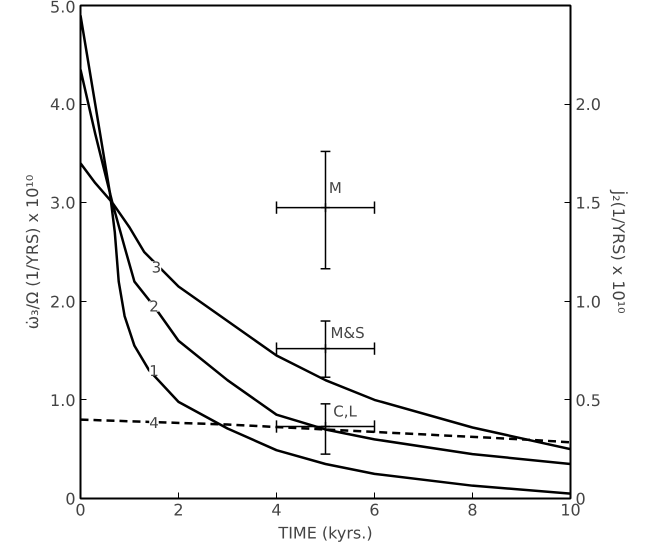 This screenshot has width=656, height=549. Describe the element at coordinates (154, 423) in the screenshot. I see `annotation: 4` at that location.